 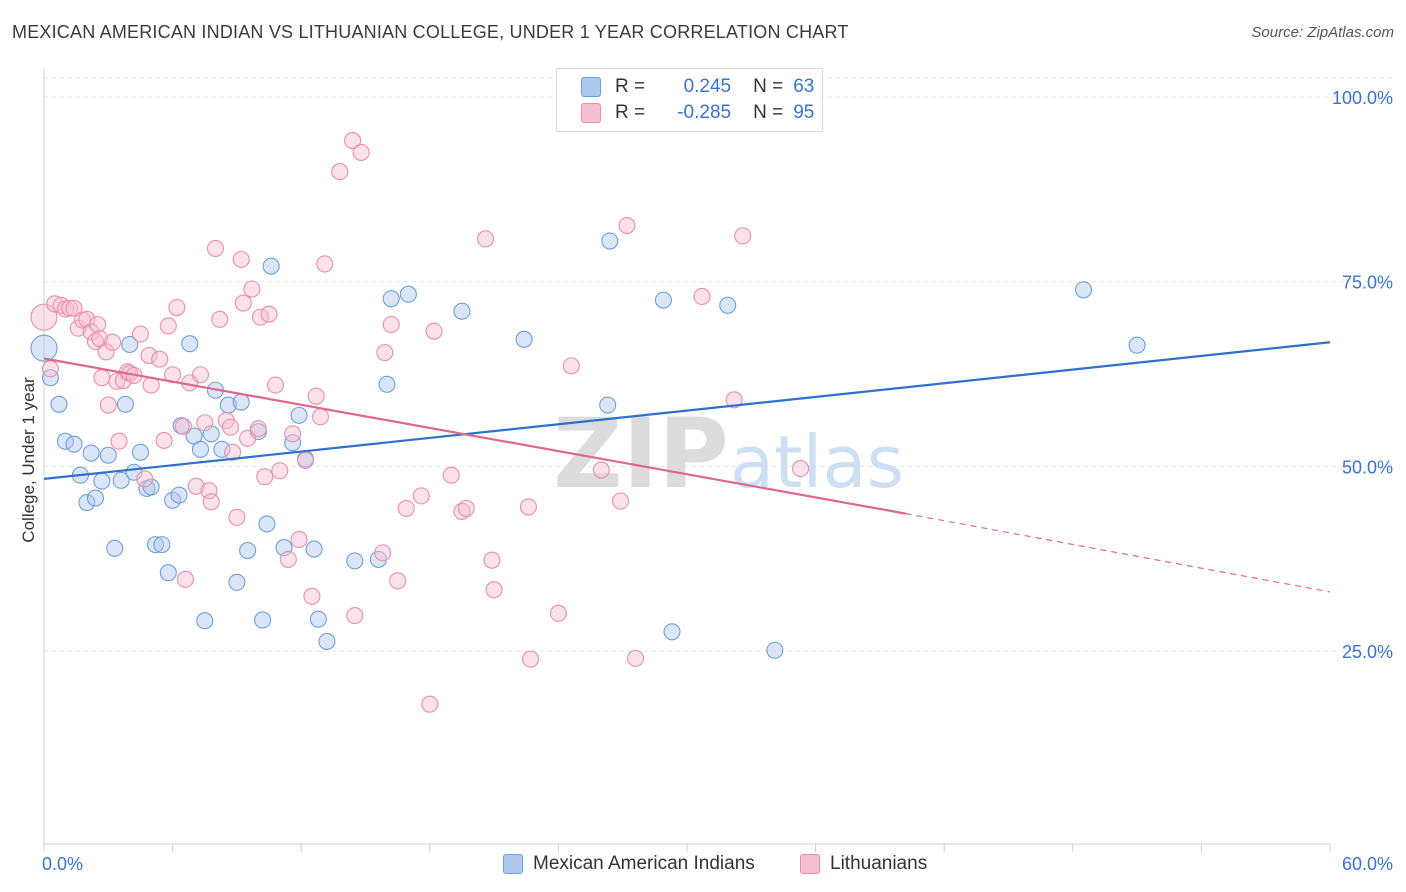 What do you see at coordinates (1350, 32) in the screenshot?
I see `source-name: ZipAtlas.com` at bounding box center [1350, 32].